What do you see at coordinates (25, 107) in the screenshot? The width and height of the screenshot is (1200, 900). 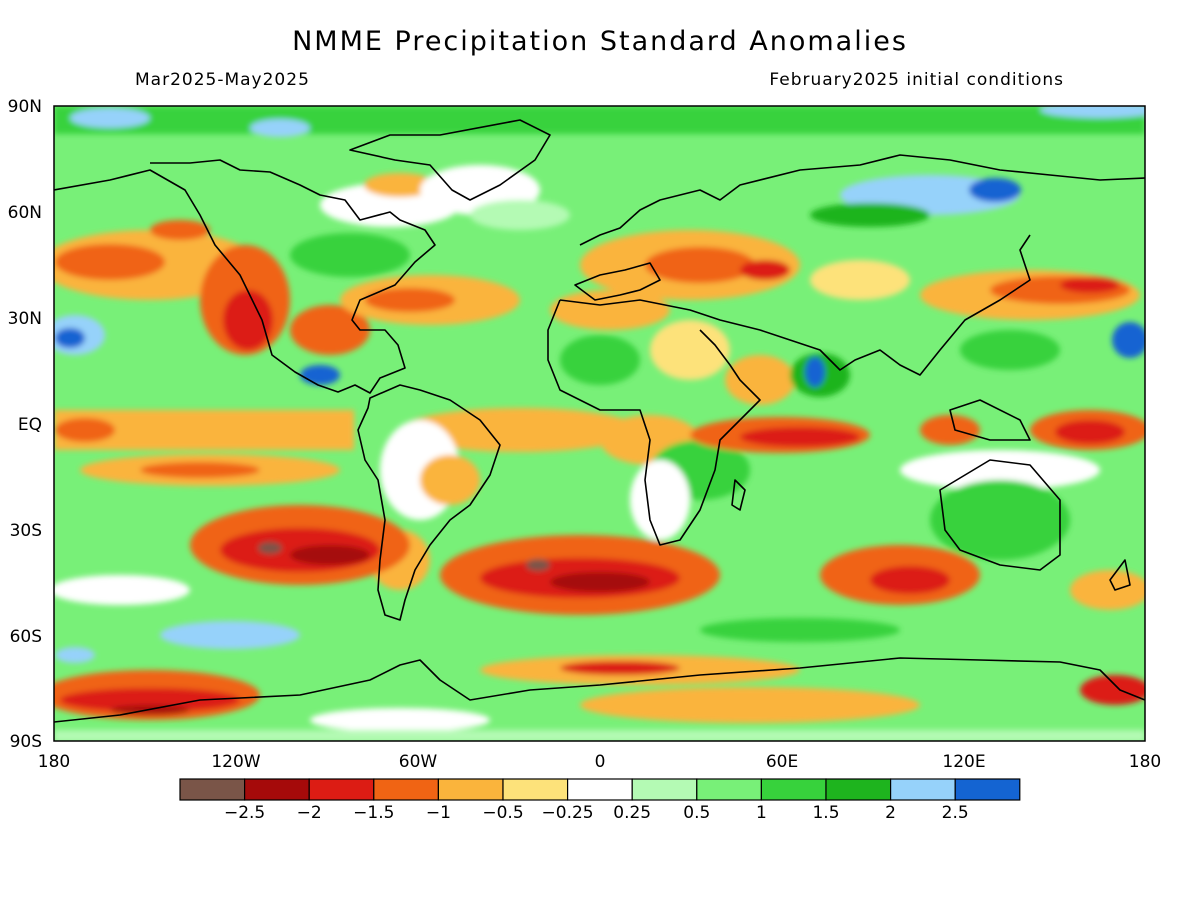 I see `lat-label-90n: 90N` at bounding box center [25, 107].